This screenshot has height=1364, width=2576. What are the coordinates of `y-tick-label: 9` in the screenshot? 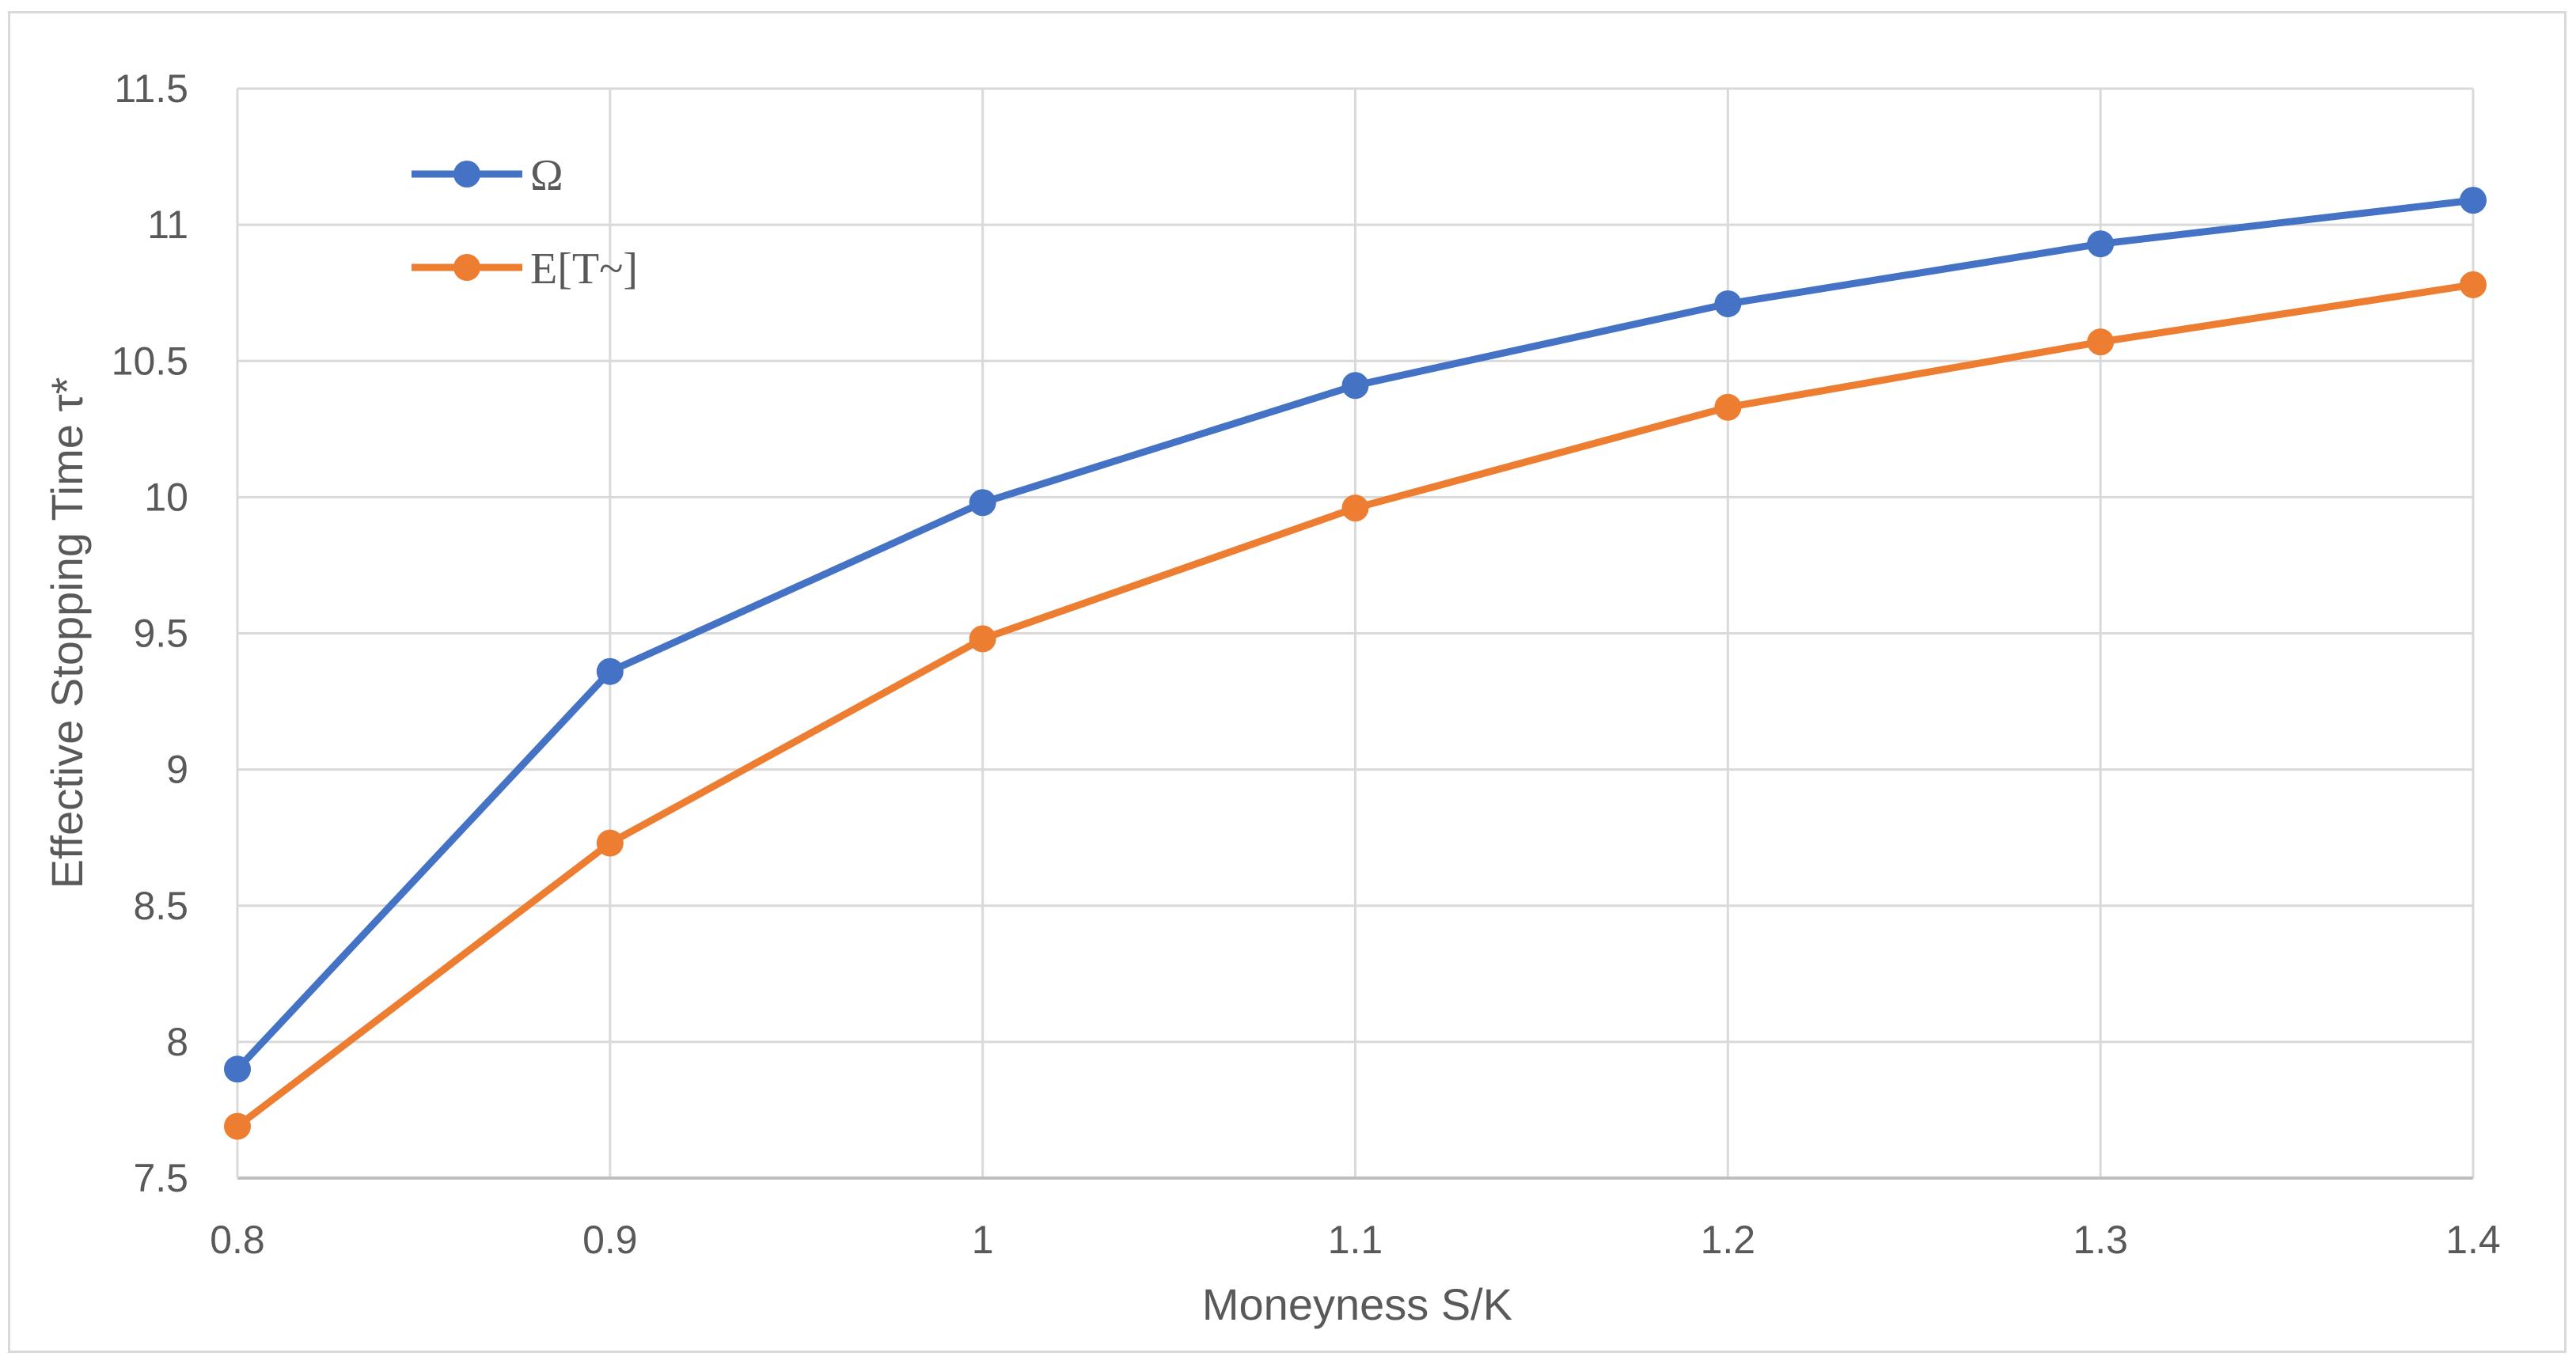 It's located at (177, 770).